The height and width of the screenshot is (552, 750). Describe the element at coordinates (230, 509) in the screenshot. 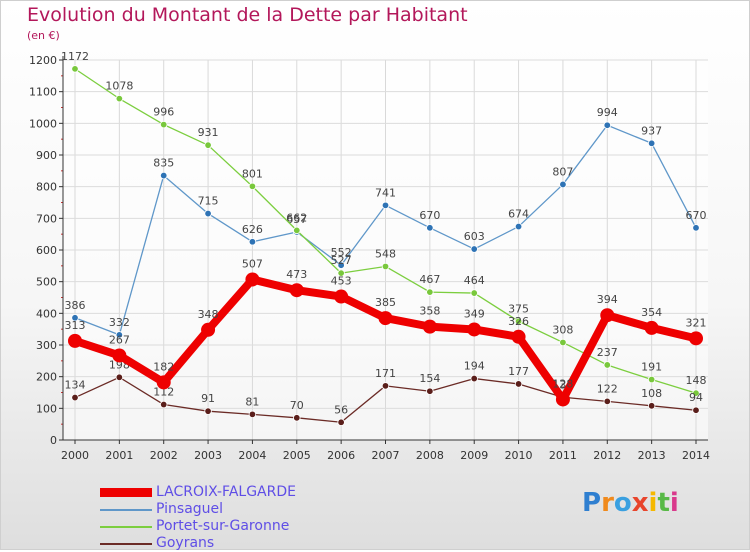

I see `legend-item-pinsaguel: Pinsaguel` at that location.